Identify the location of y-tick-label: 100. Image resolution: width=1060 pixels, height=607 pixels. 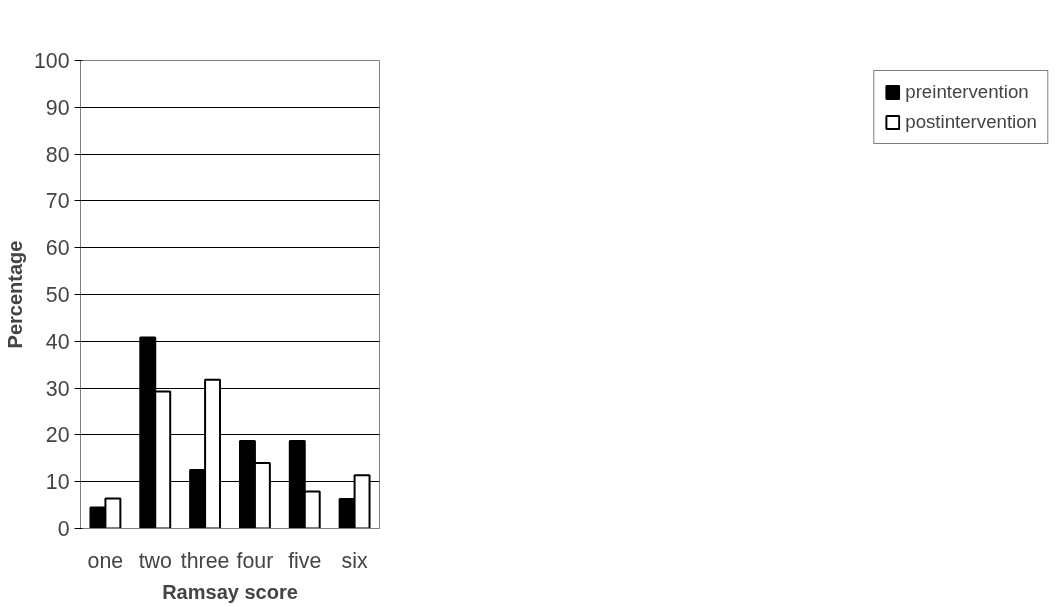
(51, 61).